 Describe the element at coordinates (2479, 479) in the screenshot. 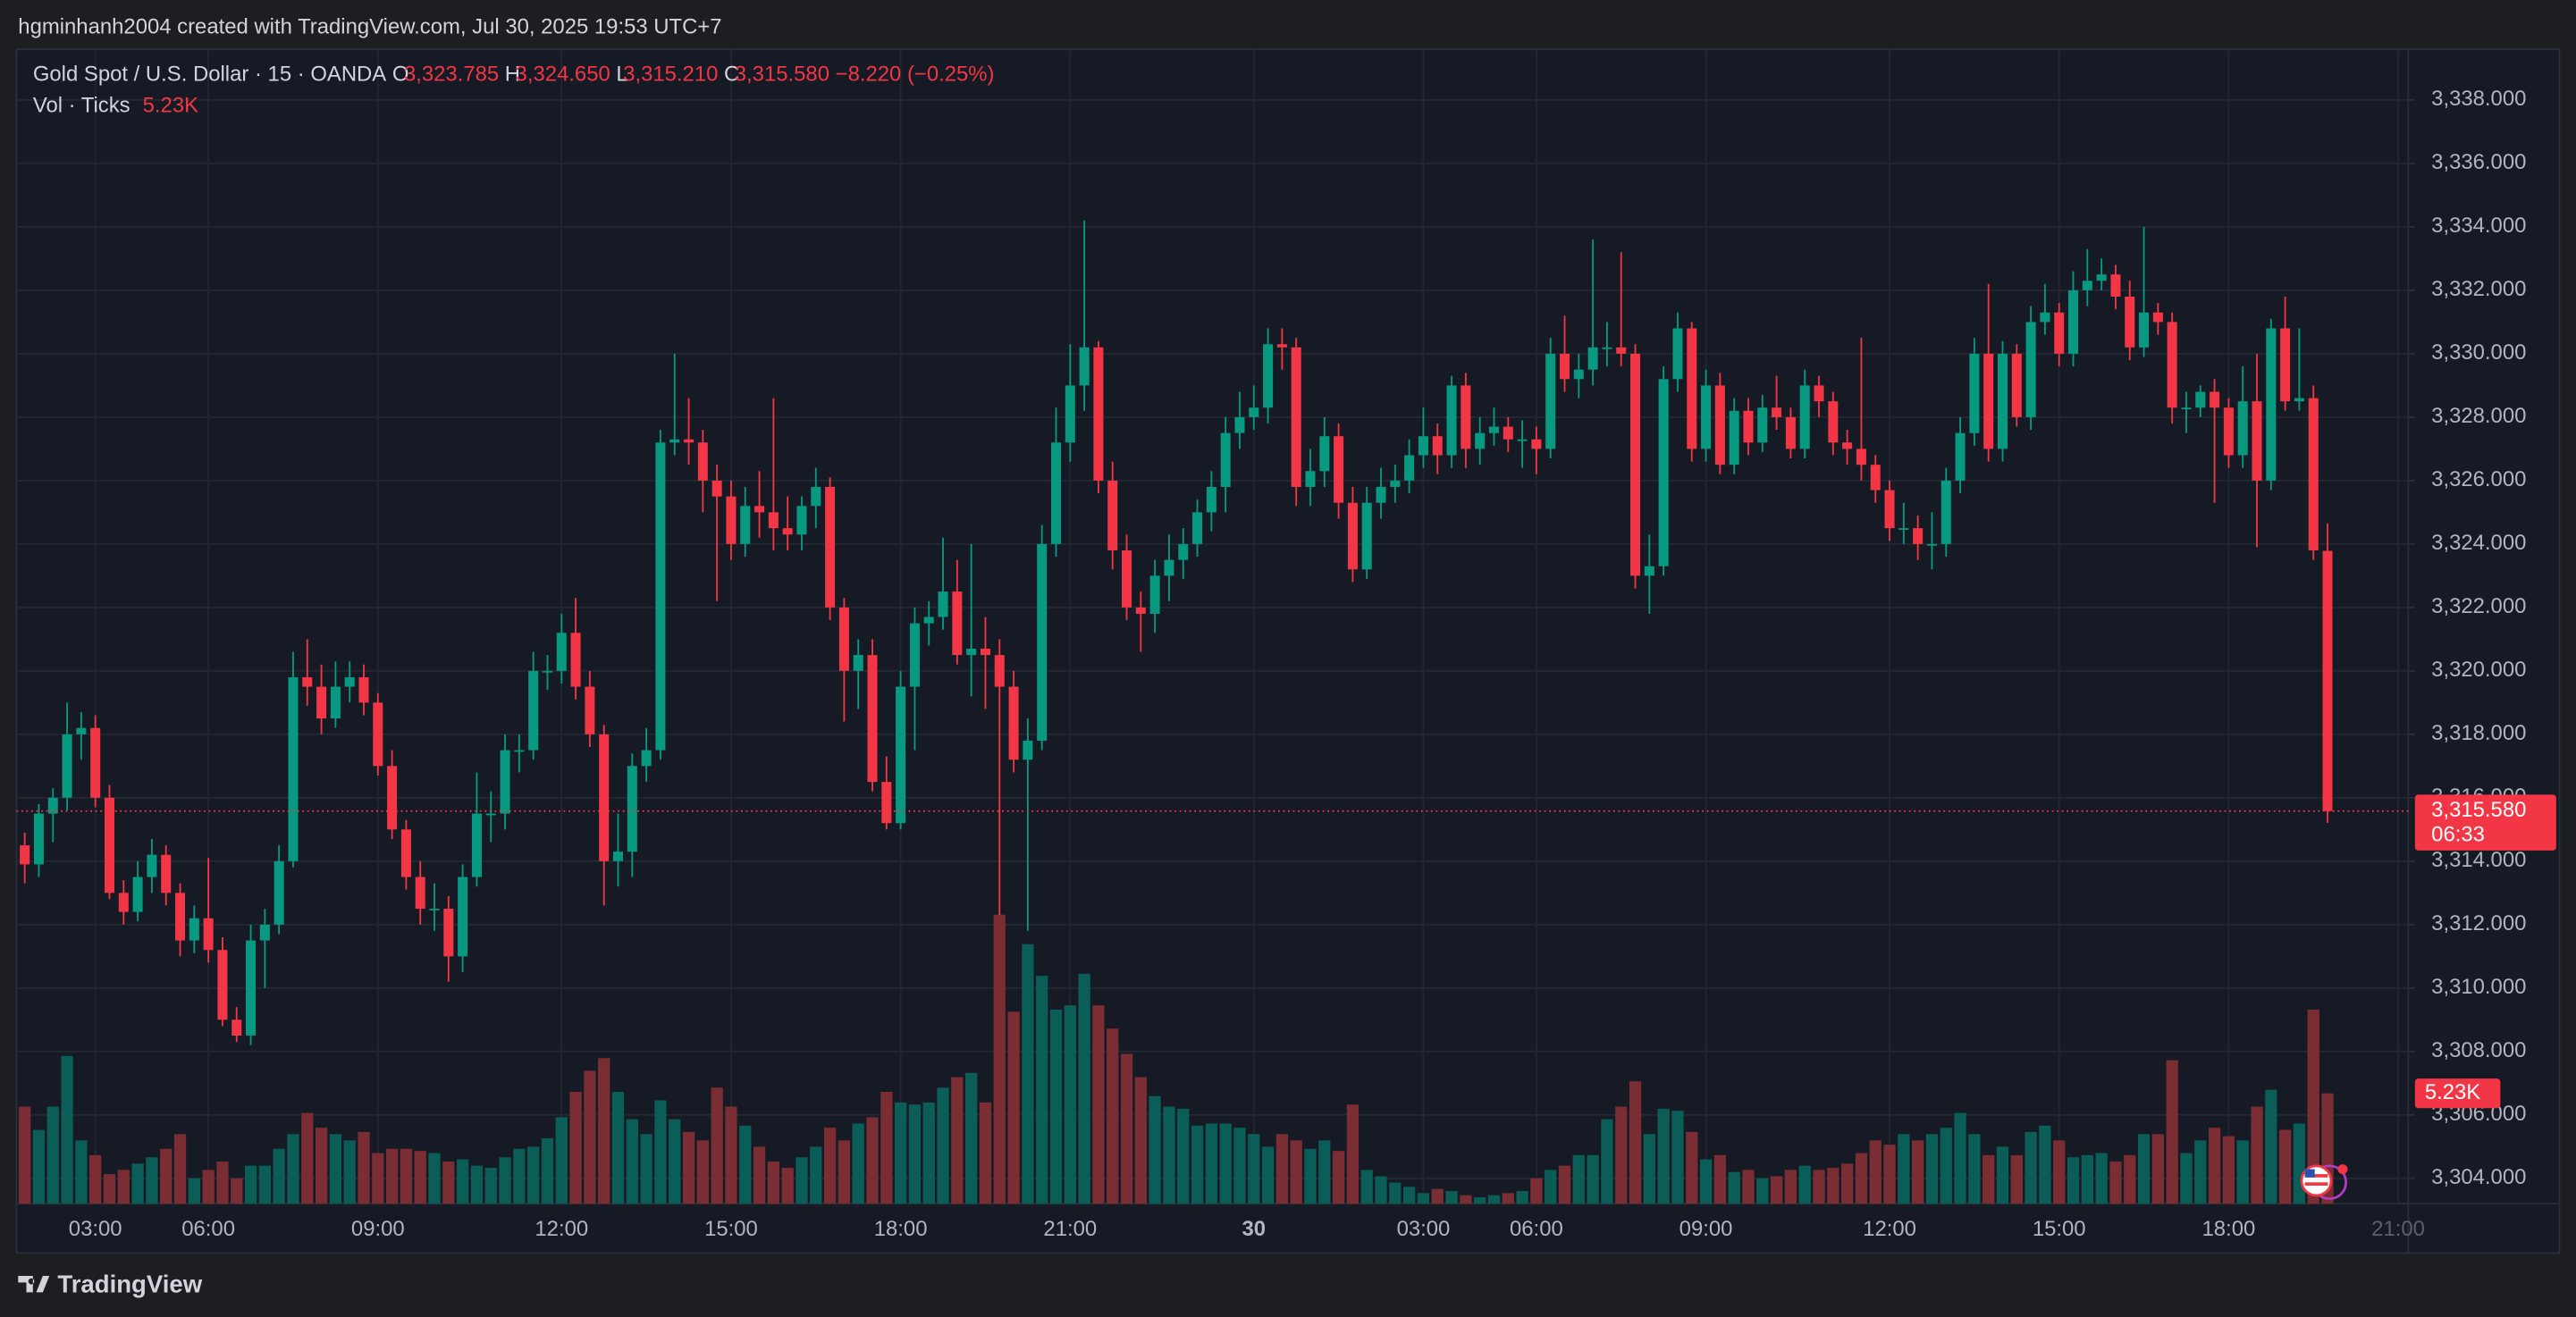

I see `y-tick-label: 3,326.000` at that location.